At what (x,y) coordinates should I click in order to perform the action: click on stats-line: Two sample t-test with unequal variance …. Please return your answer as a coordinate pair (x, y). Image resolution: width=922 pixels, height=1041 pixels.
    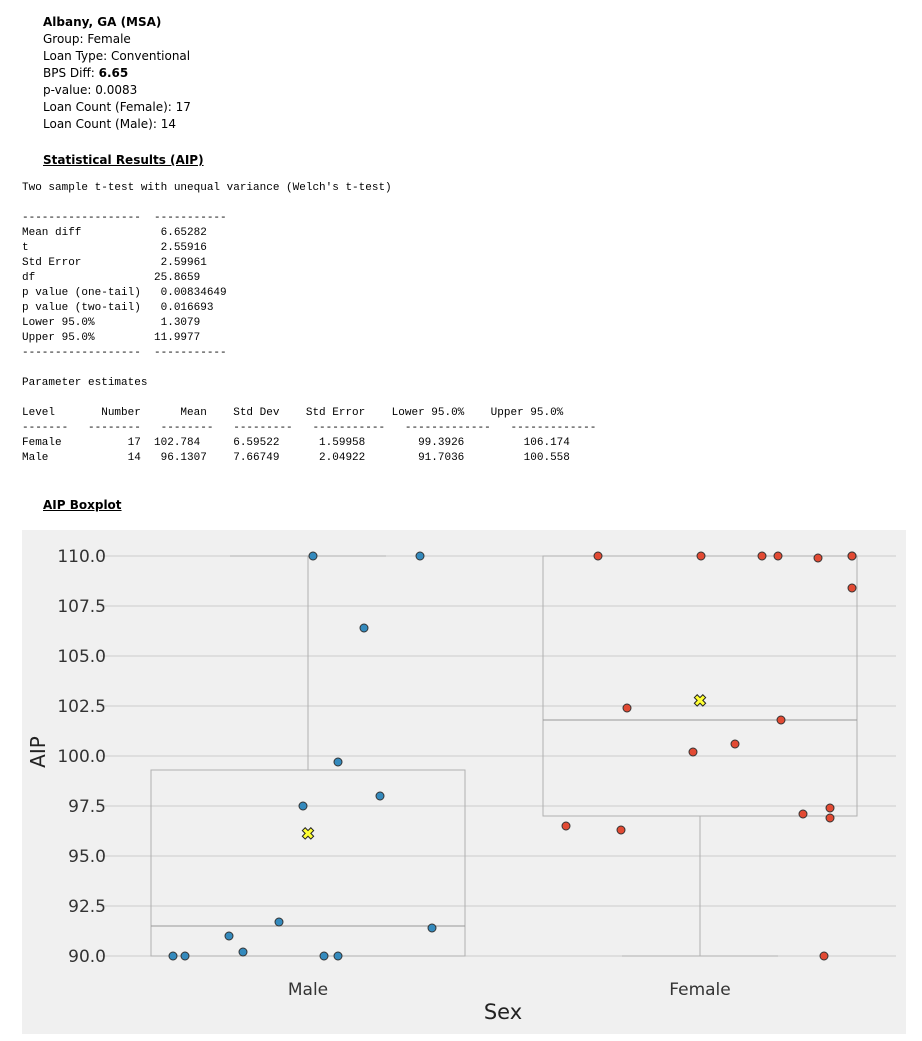
    Looking at the image, I should click on (207, 188).